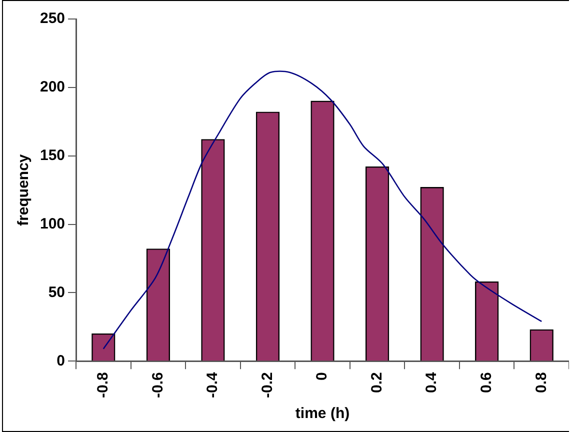 The width and height of the screenshot is (572, 432). Describe the element at coordinates (103, 385) in the screenshot. I see `x-tick-label: -0.8` at that location.